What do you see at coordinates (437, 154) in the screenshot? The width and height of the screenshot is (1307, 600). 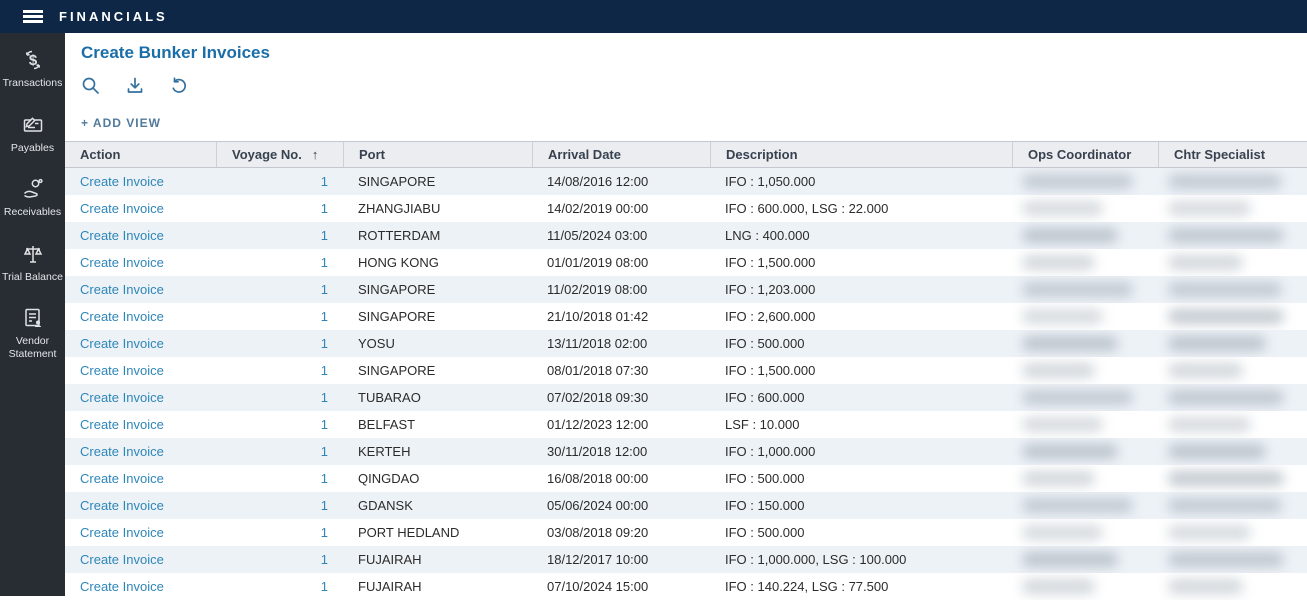 I see `column-header-port: Port` at bounding box center [437, 154].